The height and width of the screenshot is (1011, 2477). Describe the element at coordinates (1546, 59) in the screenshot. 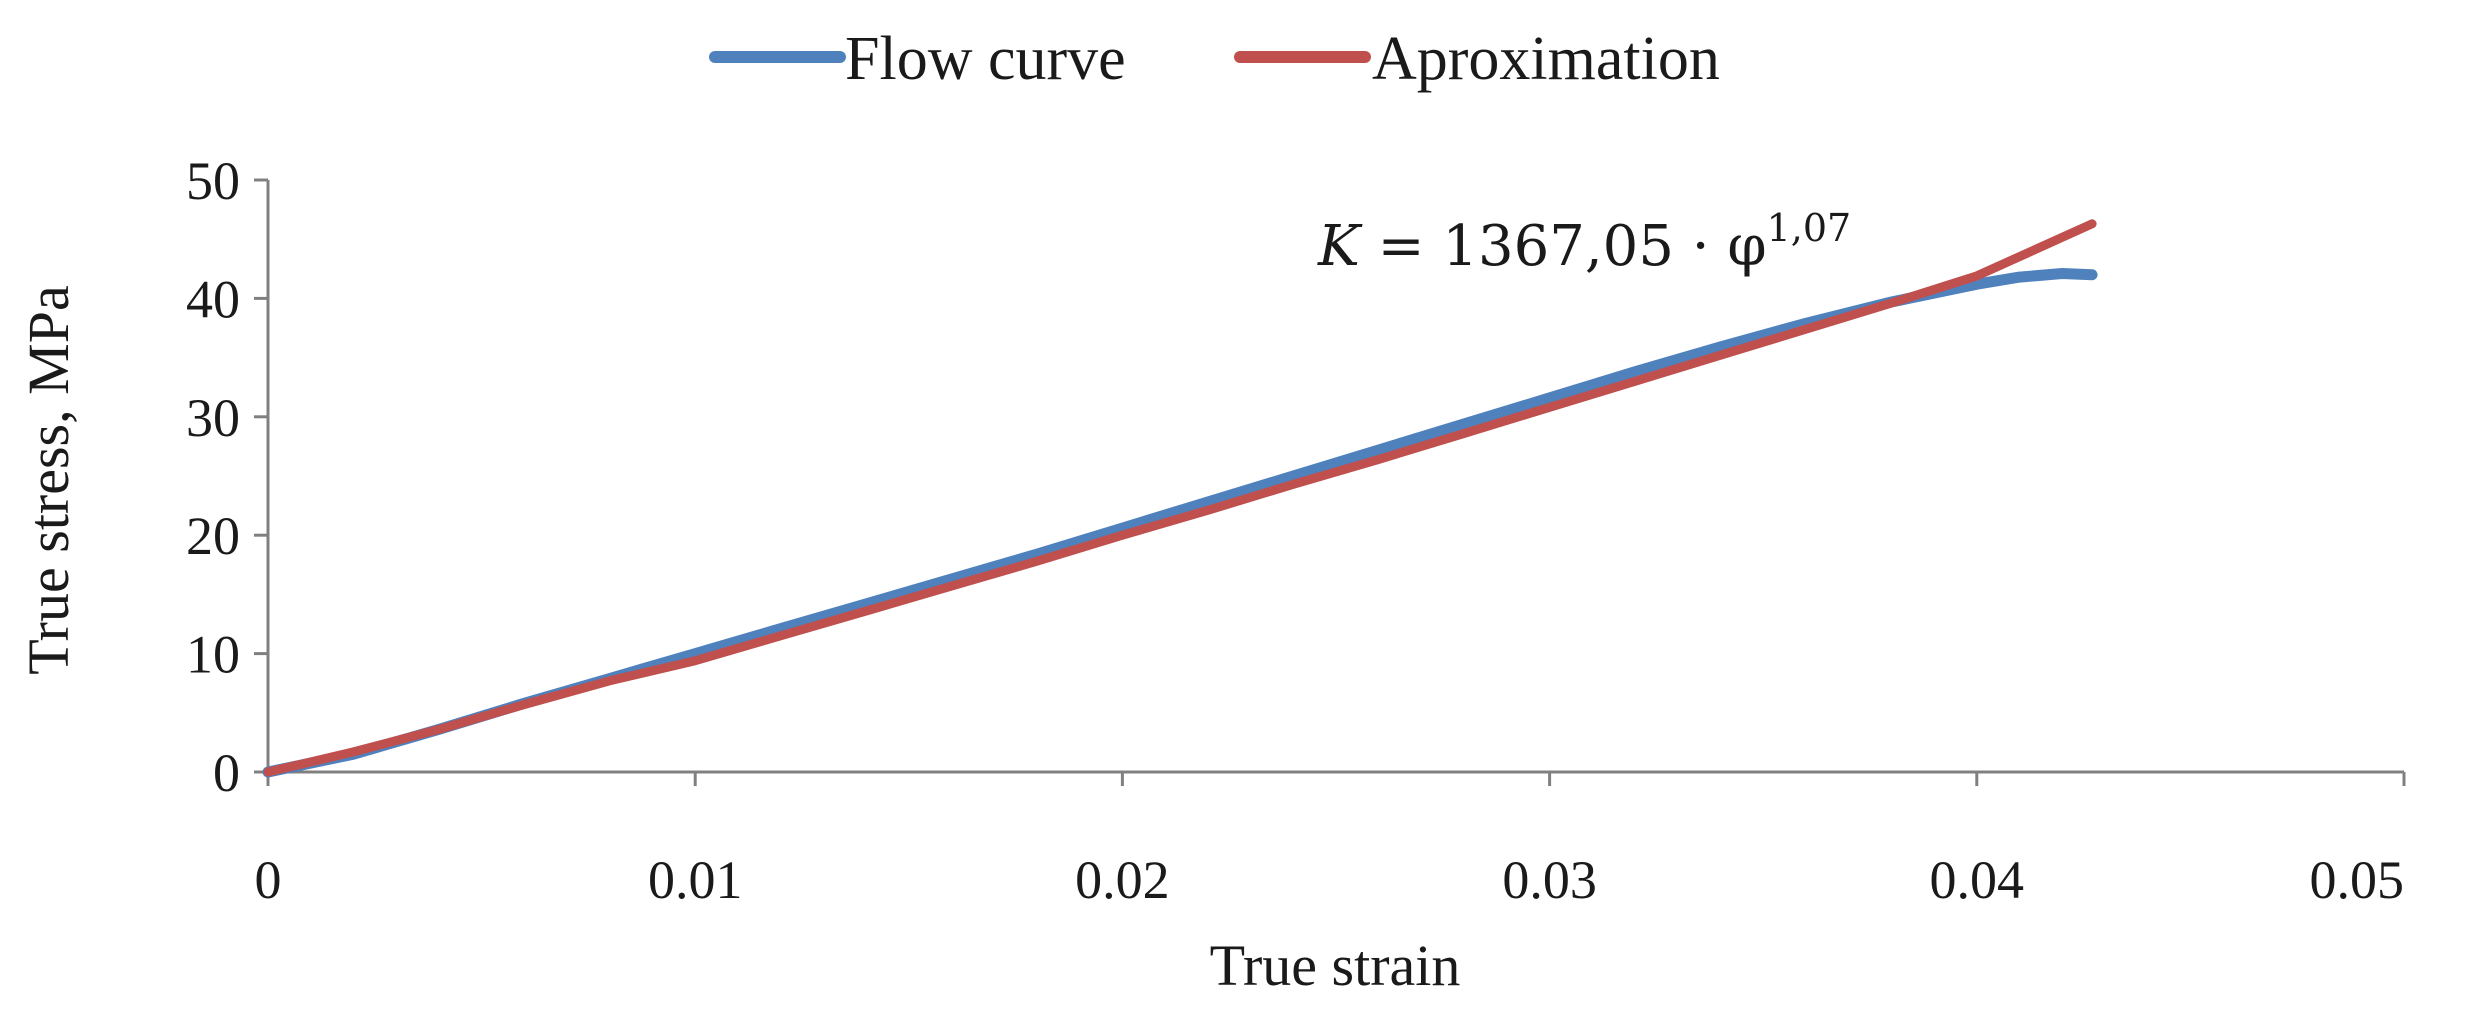

I see `legend-label-aproximation: Aproximation` at that location.